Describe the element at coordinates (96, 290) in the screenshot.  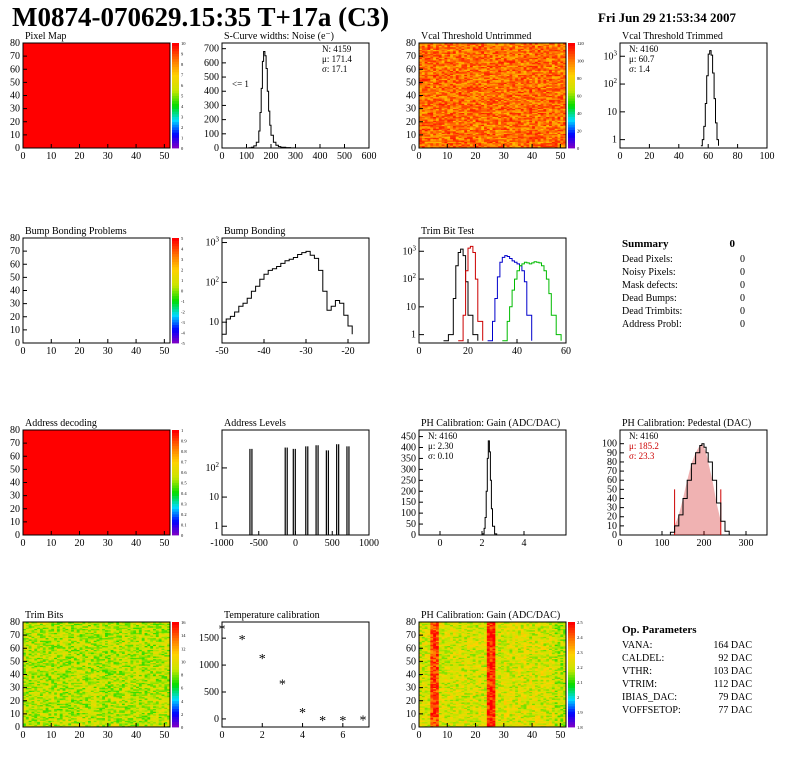
I see `plot-frame` at that location.